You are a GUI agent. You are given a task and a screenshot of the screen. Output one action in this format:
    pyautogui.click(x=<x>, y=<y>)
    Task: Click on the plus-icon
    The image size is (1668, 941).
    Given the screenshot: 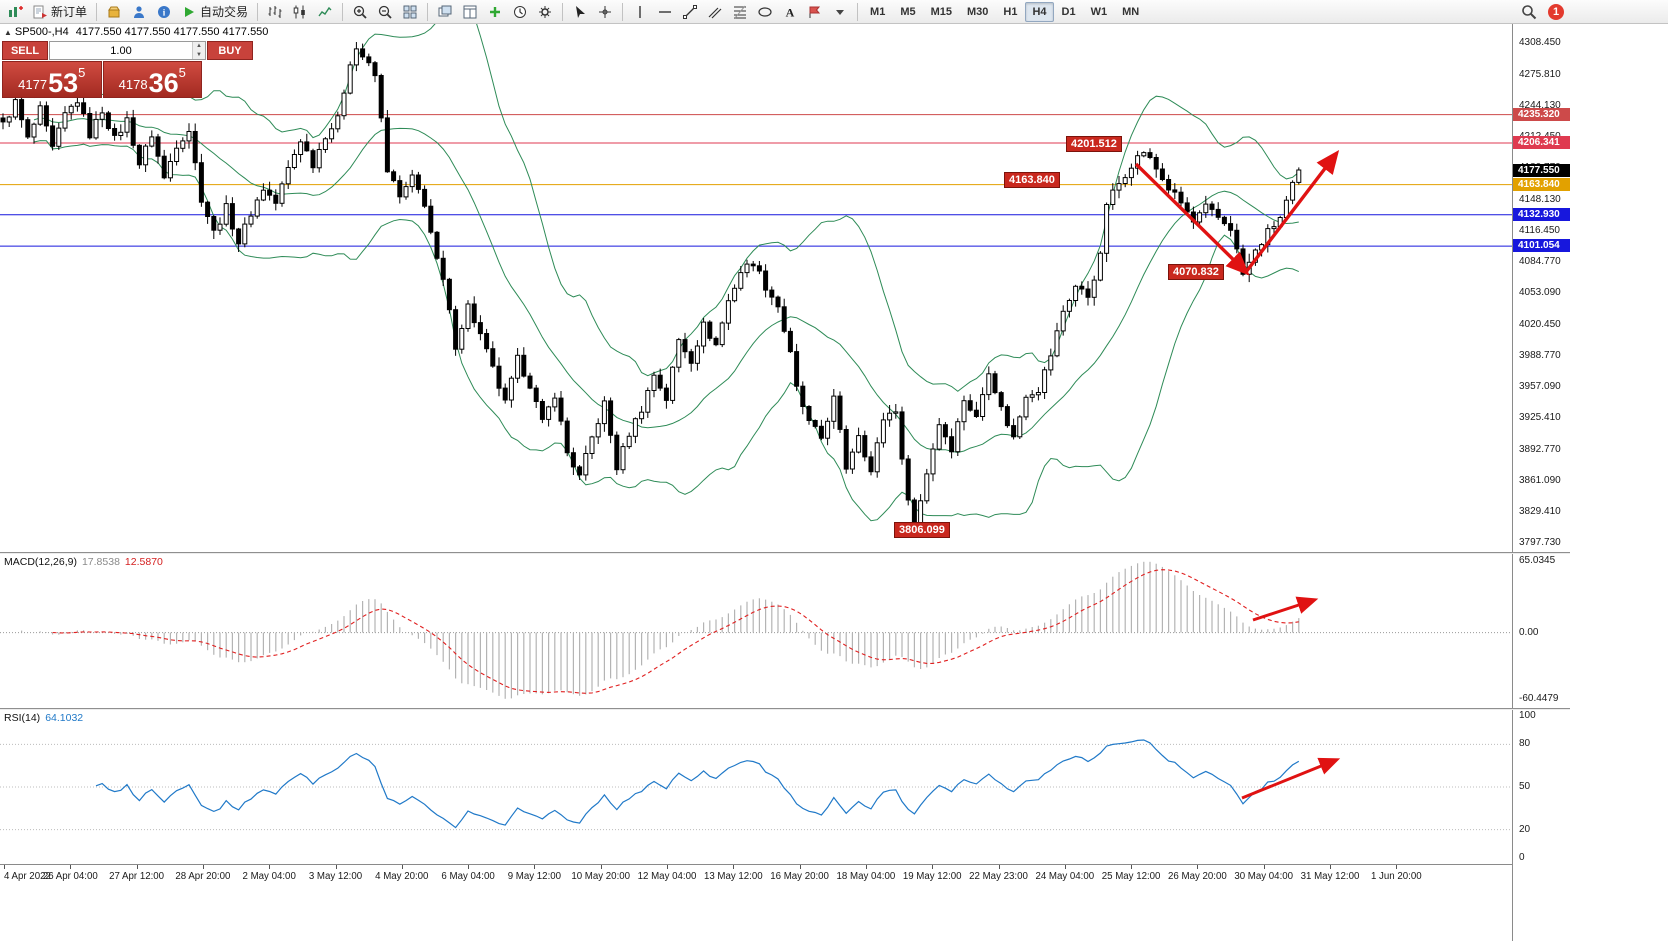 What is the action you would take?
    pyautogui.click(x=495, y=12)
    